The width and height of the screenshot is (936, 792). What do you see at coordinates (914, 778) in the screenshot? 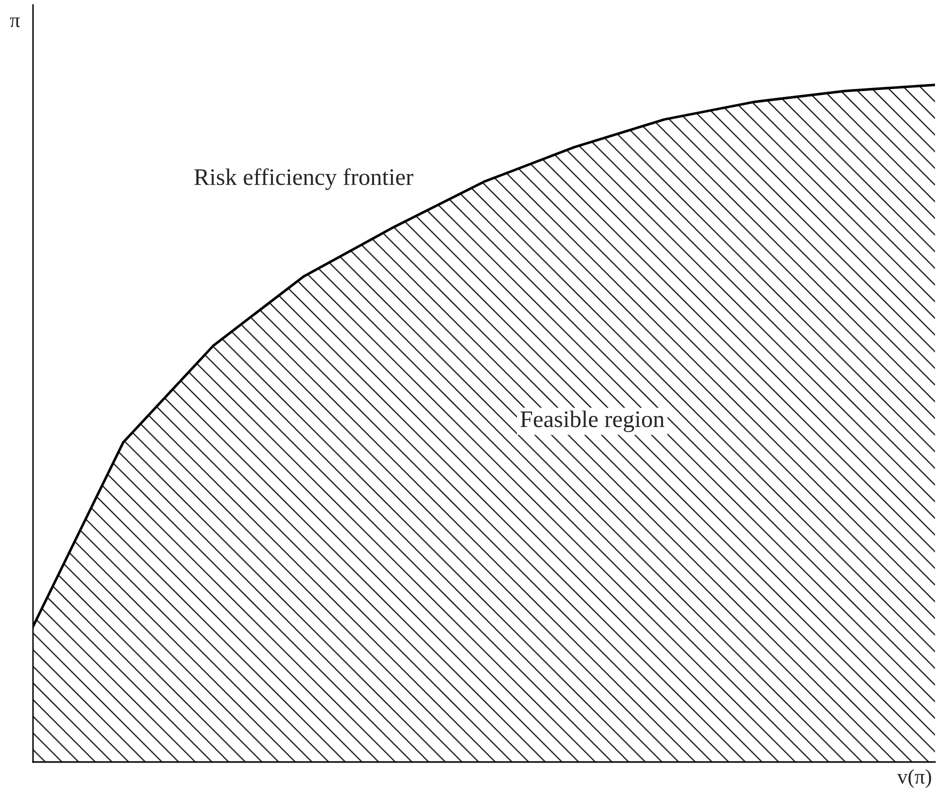
I see `x-axis-title: v(π)` at bounding box center [914, 778].